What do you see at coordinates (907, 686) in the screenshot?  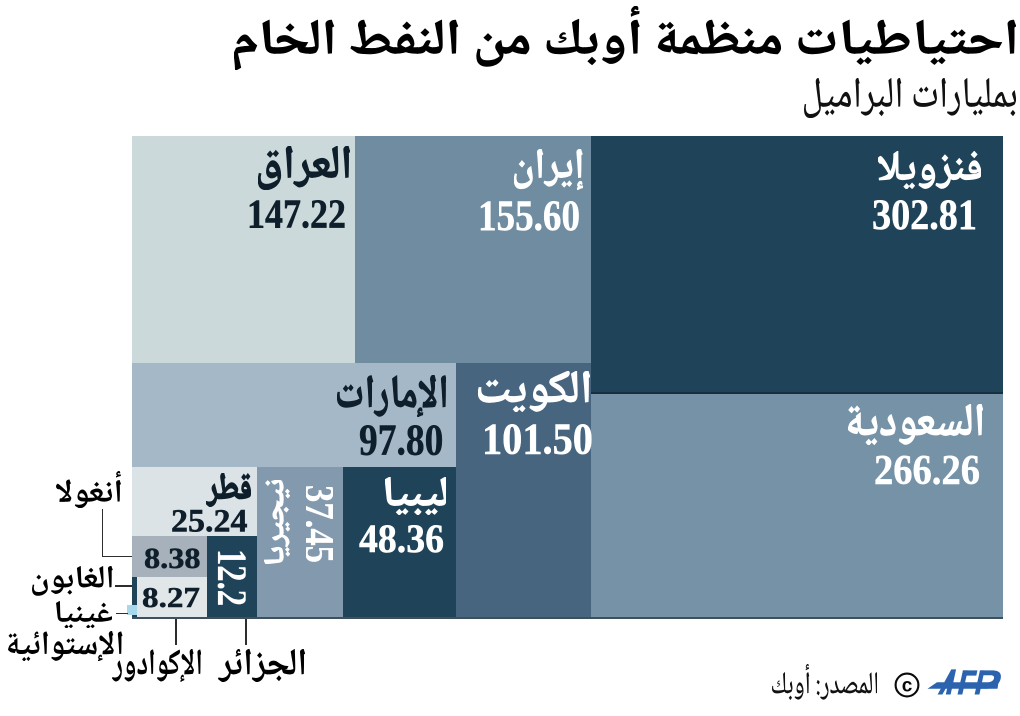 I see `svg-text: c` at bounding box center [907, 686].